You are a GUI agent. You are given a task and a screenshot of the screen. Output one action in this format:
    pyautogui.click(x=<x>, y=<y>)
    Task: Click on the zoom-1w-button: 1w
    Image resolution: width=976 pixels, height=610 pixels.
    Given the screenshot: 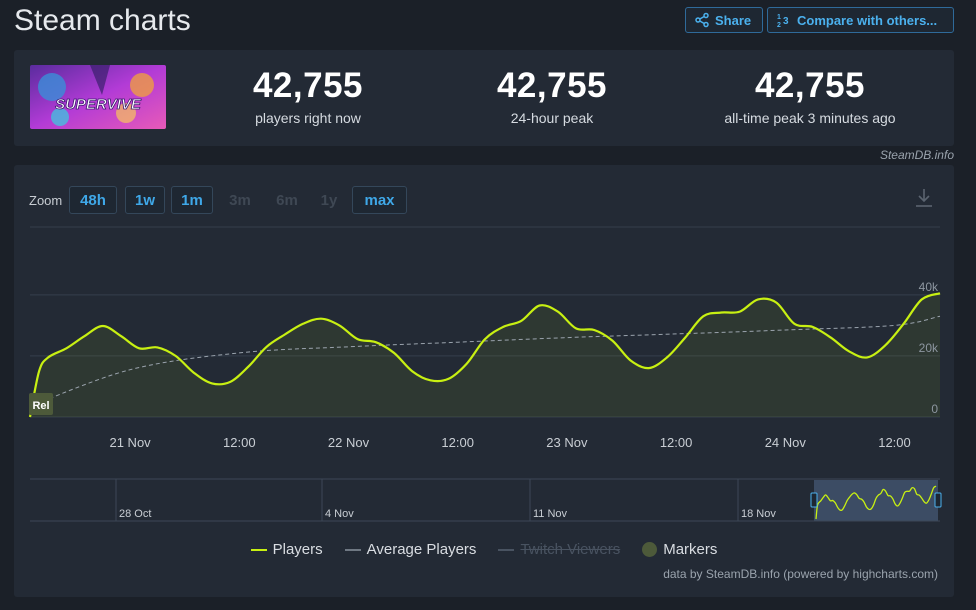 What is the action you would take?
    pyautogui.click(x=145, y=200)
    